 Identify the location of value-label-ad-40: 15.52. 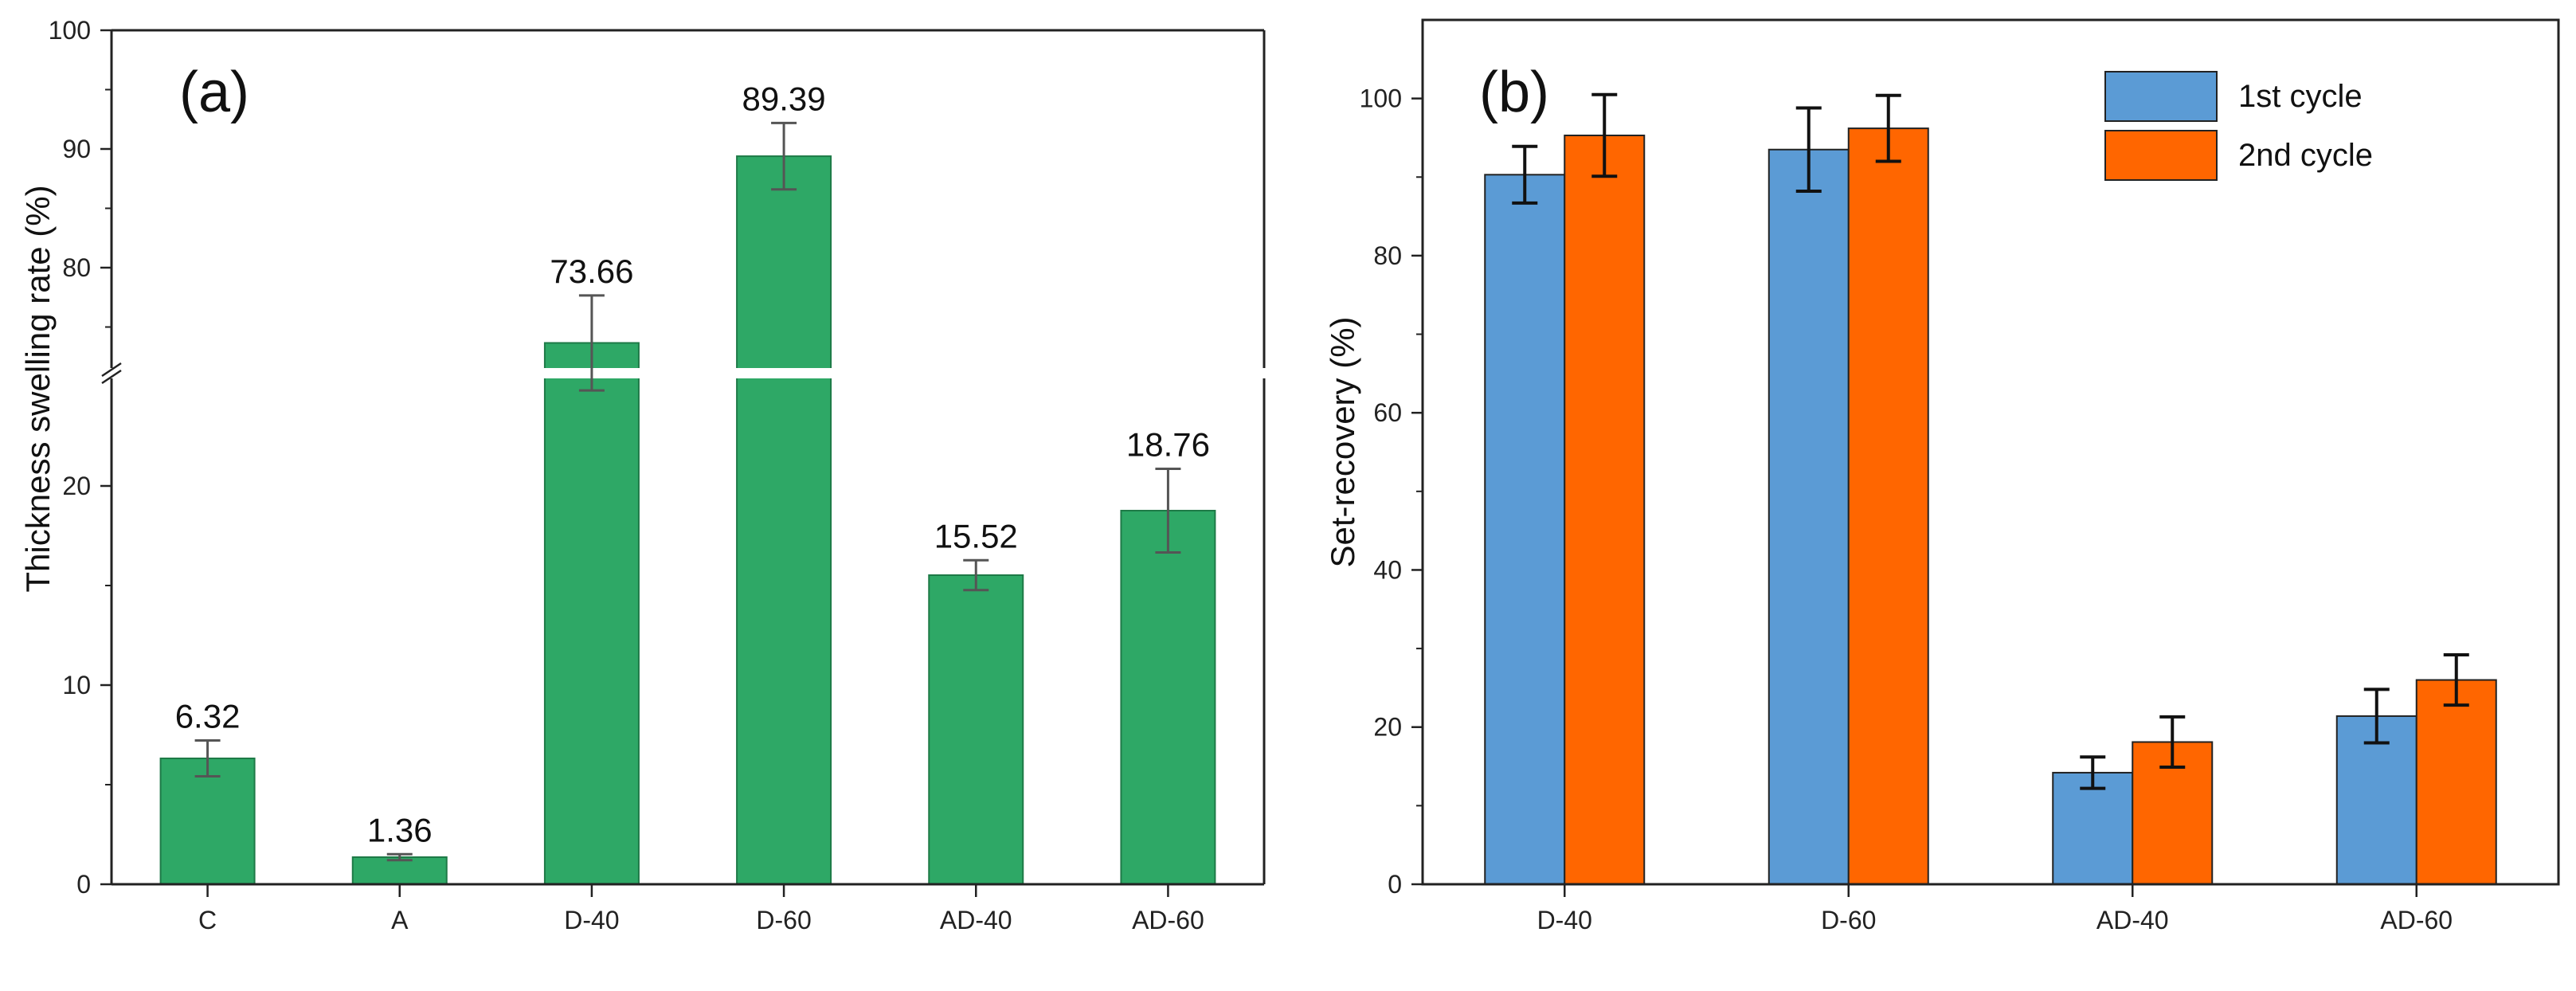
(976, 535).